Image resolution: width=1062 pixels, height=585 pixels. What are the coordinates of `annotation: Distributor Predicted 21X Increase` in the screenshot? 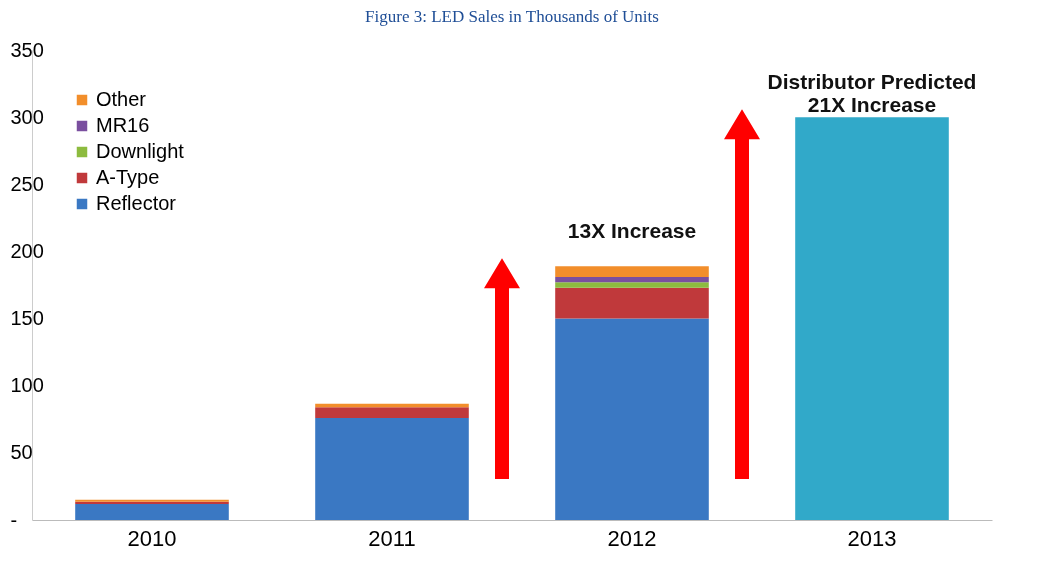 It's located at (872, 93).